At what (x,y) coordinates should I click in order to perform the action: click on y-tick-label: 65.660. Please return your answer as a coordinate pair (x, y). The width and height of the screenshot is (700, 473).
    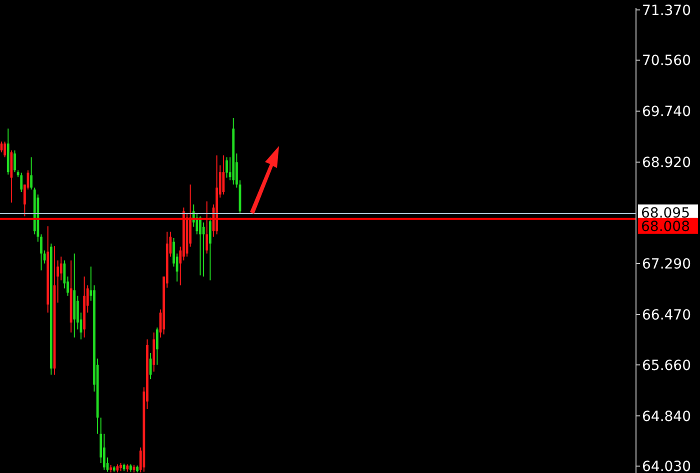
    Looking at the image, I should click on (666, 366).